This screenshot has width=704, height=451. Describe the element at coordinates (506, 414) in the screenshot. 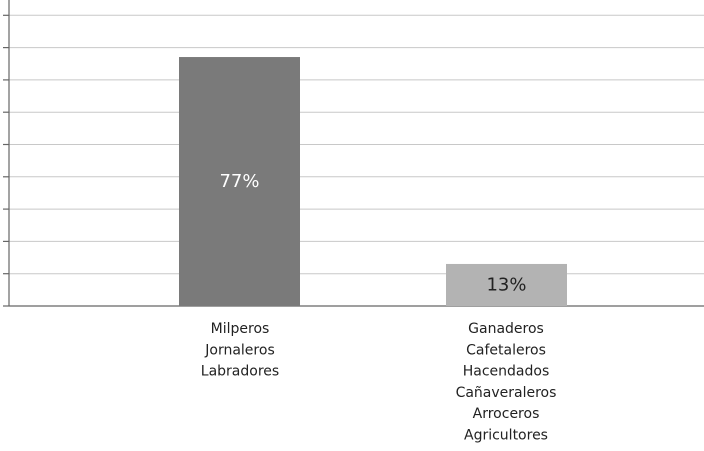

I see `category-label: Arroceros` at that location.